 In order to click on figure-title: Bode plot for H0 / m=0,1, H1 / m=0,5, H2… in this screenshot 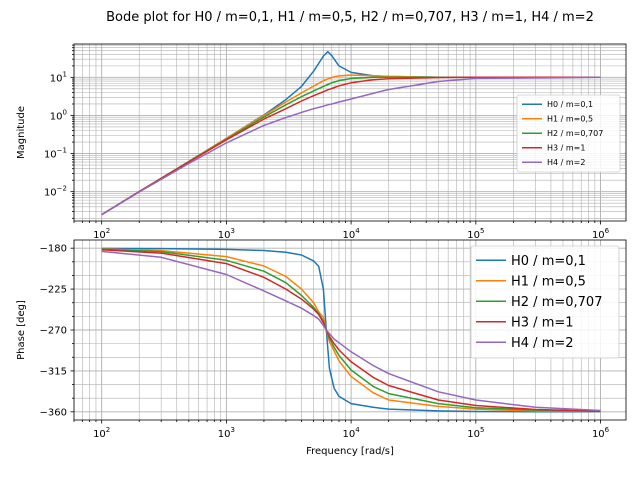, I will do `click(350, 17)`.